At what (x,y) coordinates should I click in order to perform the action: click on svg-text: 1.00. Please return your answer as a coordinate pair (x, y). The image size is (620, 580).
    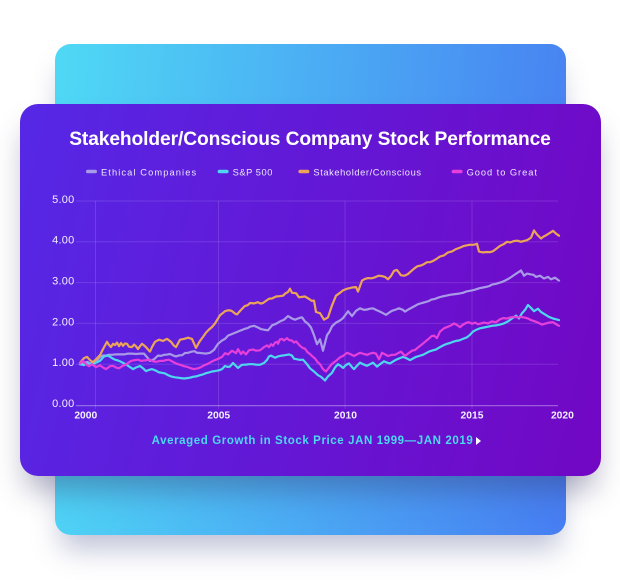
    Looking at the image, I should click on (63, 363).